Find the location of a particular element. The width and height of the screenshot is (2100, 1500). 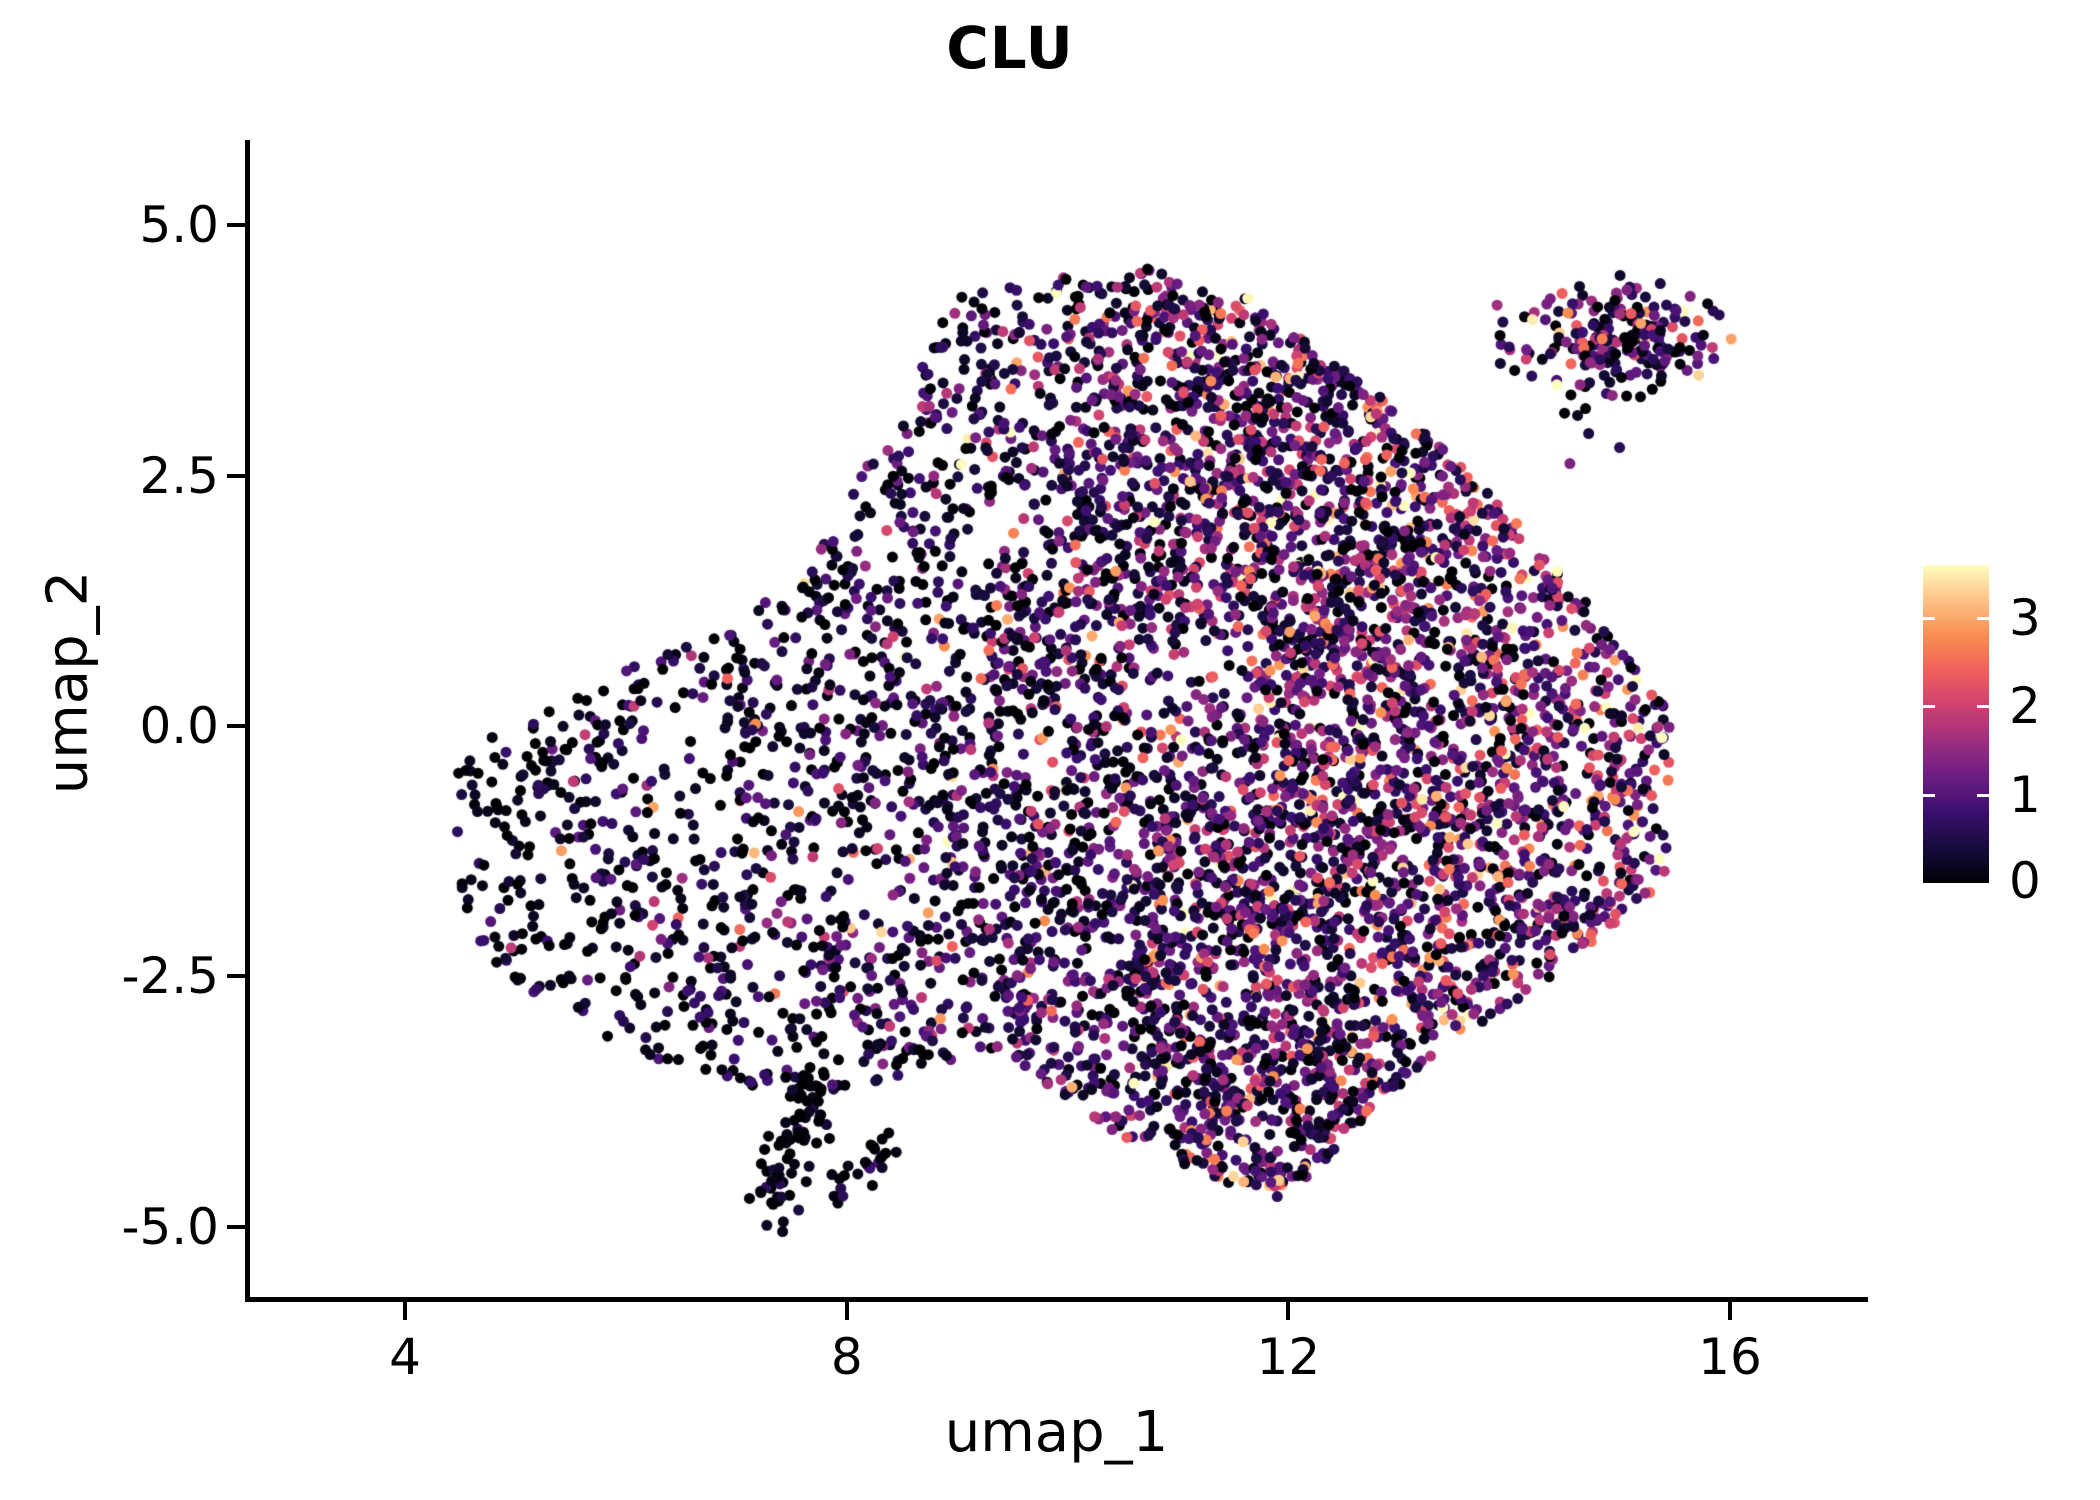

colorbar: 3 2 1 0 is located at coordinates (1982, 737).